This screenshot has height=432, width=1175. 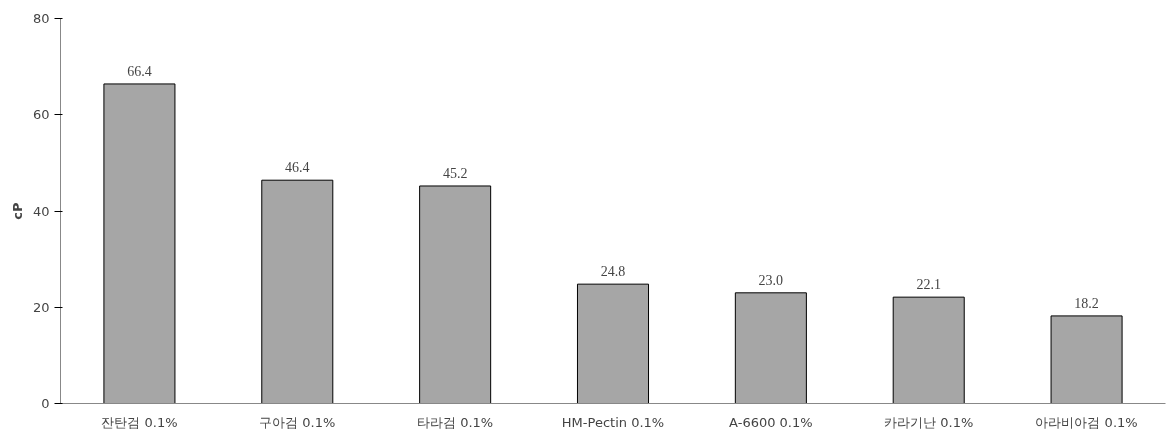 What do you see at coordinates (17, 211) in the screenshot?
I see `y-axis-title: cP` at bounding box center [17, 211].